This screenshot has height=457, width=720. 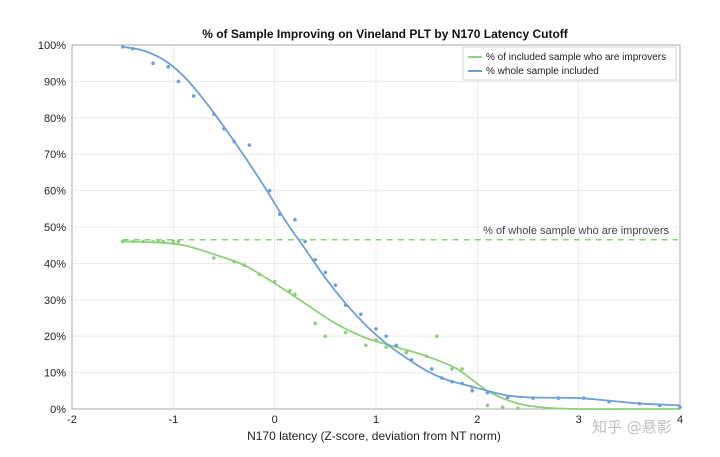 What do you see at coordinates (576, 57) in the screenshot?
I see `legend-label-improvers: % of included sample who are improvers` at bounding box center [576, 57].